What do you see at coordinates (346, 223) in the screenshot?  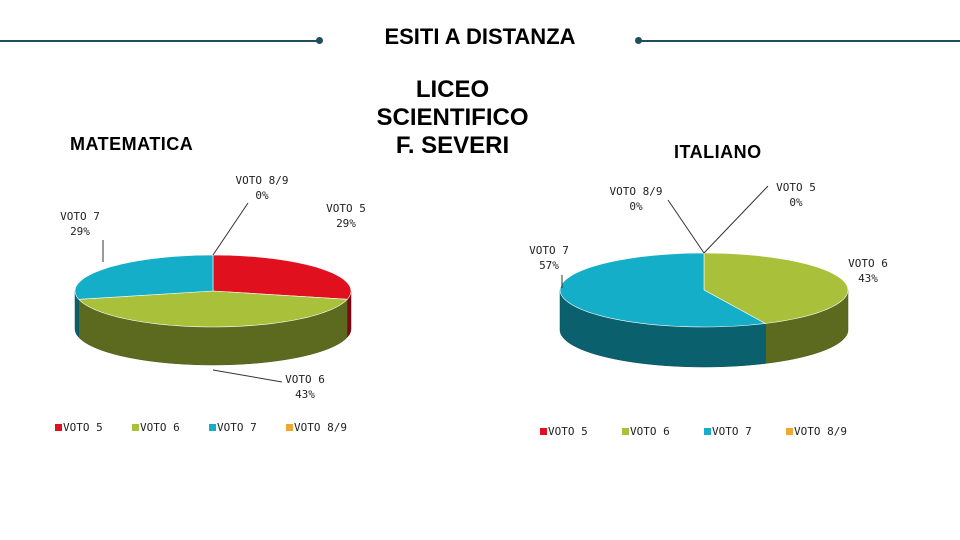 I see `data-label-value-voto-5: 29%` at bounding box center [346, 223].